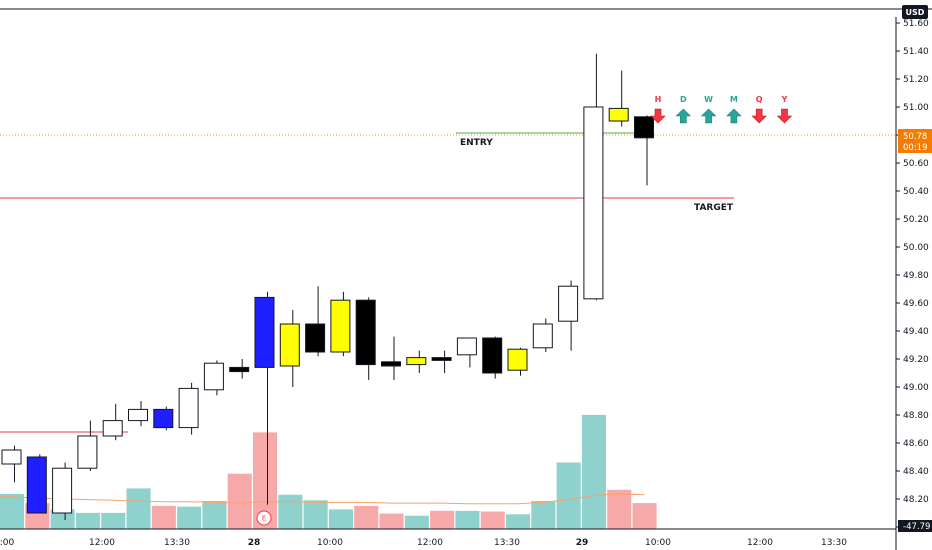 The width and height of the screenshot is (932, 550). I want to click on entry-label: ENTRY, so click(476, 143).